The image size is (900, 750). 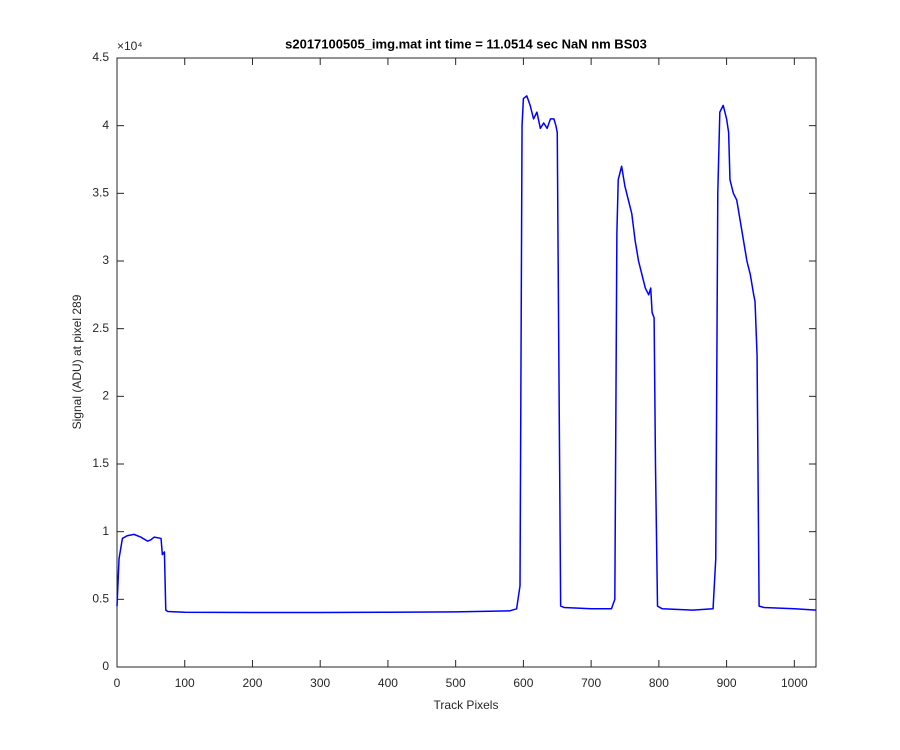 What do you see at coordinates (105, 666) in the screenshot?
I see `y-tick-label: 0` at bounding box center [105, 666].